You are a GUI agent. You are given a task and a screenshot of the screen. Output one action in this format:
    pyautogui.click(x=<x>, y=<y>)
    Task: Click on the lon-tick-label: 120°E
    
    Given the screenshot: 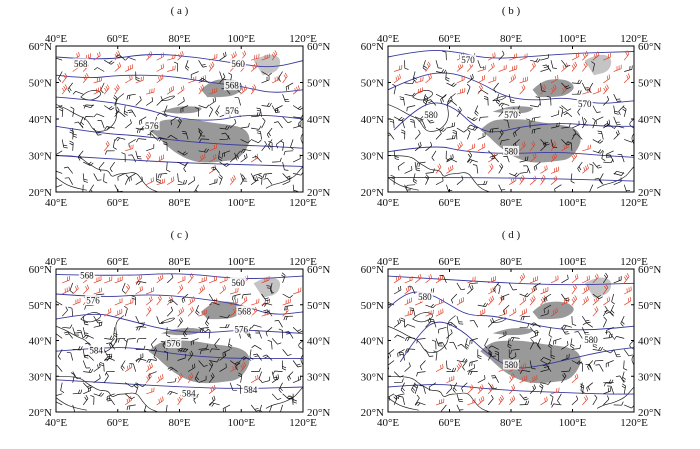 What is the action you would take?
    pyautogui.click(x=303, y=203)
    